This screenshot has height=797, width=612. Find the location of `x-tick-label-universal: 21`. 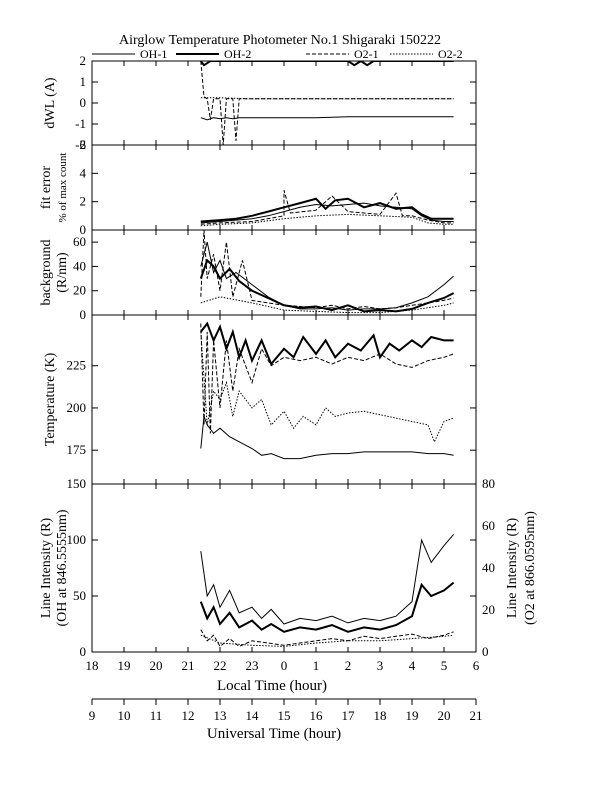

x-tick-label-universal: 21 is located at coordinates (476, 715).